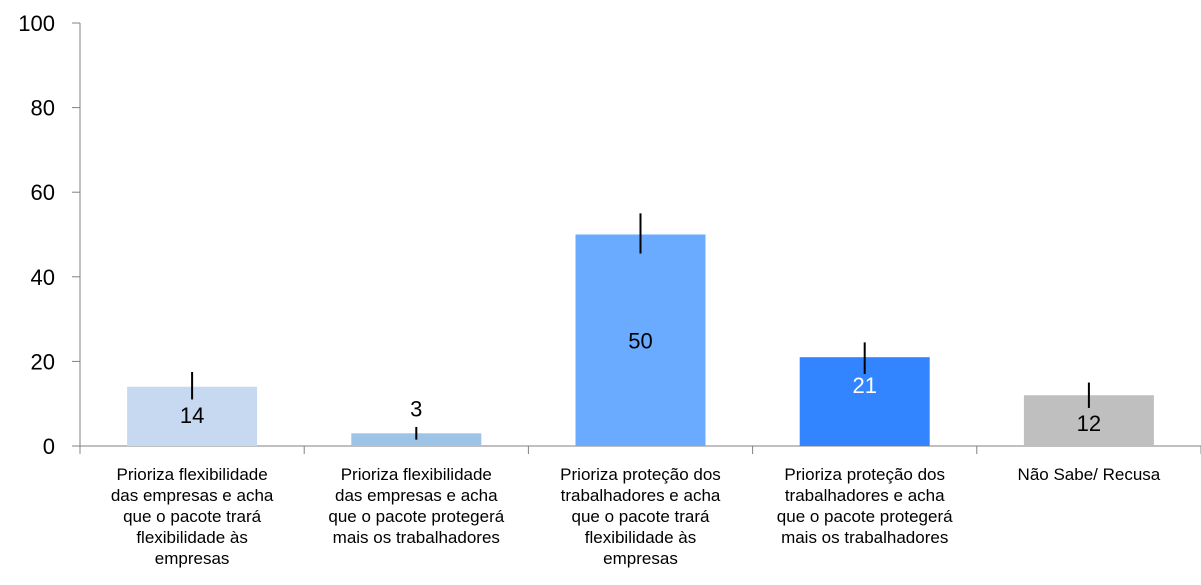 This screenshot has width=1201, height=585. Describe the element at coordinates (640, 449) in the screenshot. I see `x-axis` at that location.